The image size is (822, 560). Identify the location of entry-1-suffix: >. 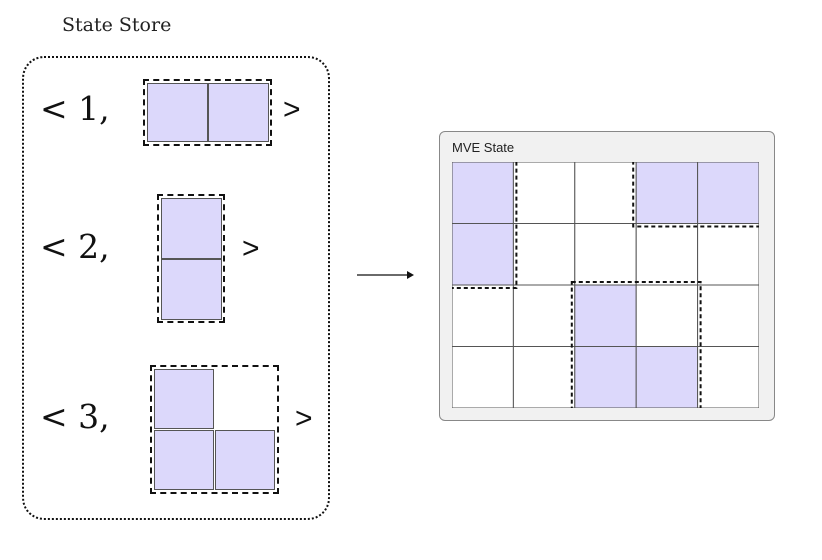
(292, 109).